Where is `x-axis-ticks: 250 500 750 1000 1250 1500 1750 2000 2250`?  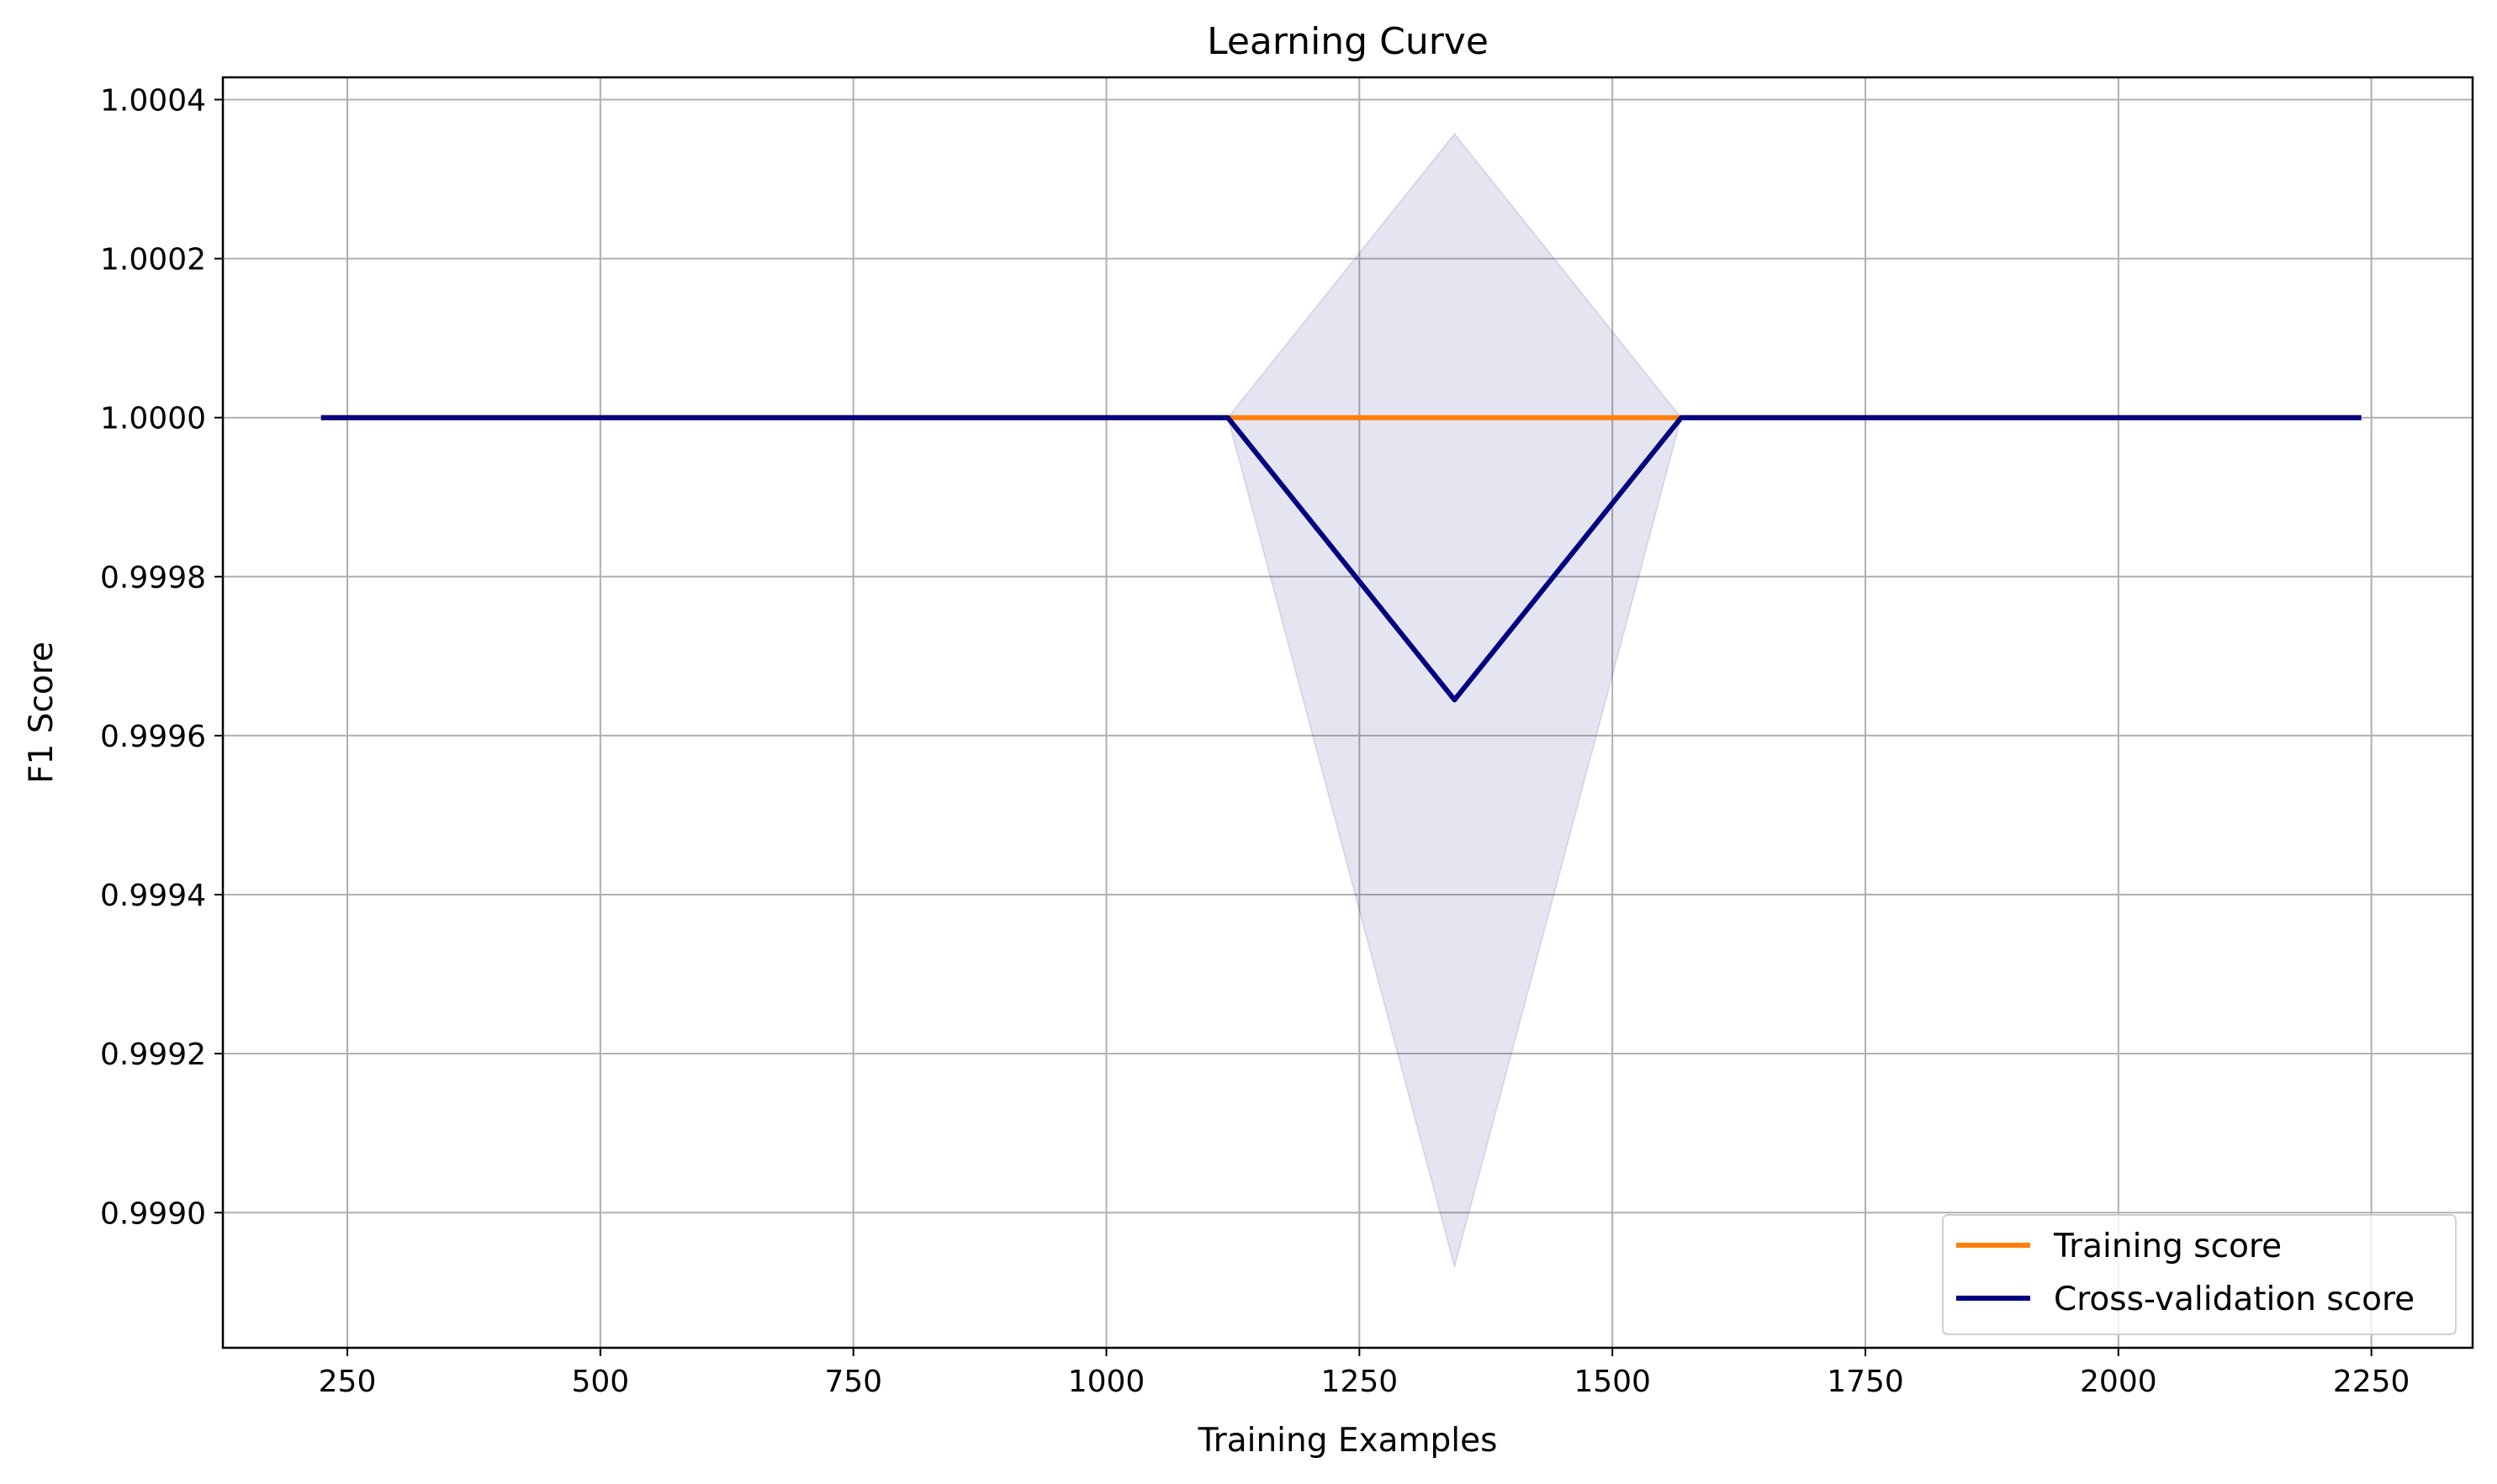
x-axis-ticks: 250 500 750 1000 1250 1500 1750 2000 2250 is located at coordinates (1364, 1373).